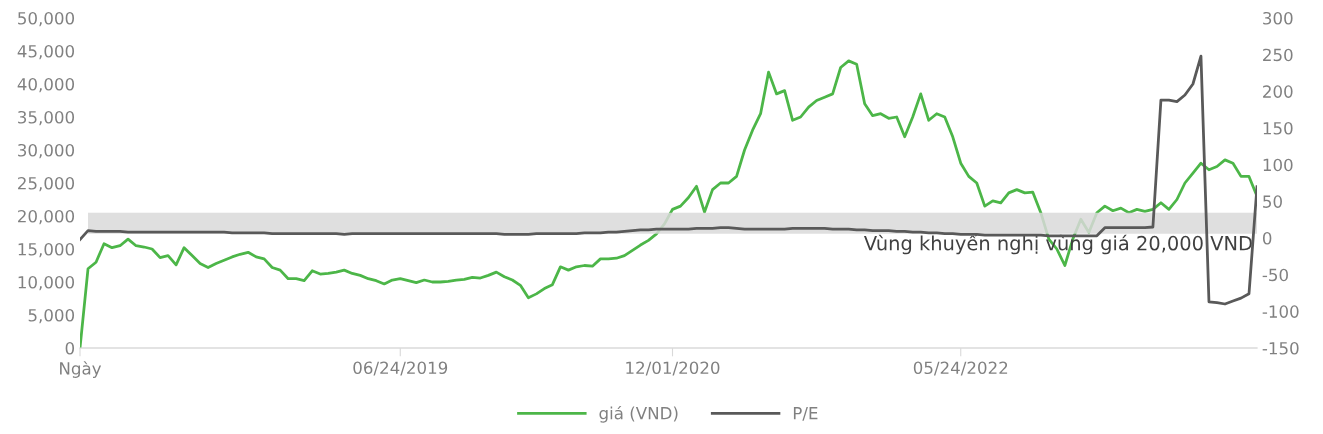 Image resolution: width=1323 pixels, height=434 pixels. I want to click on x-tick-label: 05/24/2022, so click(960, 368).